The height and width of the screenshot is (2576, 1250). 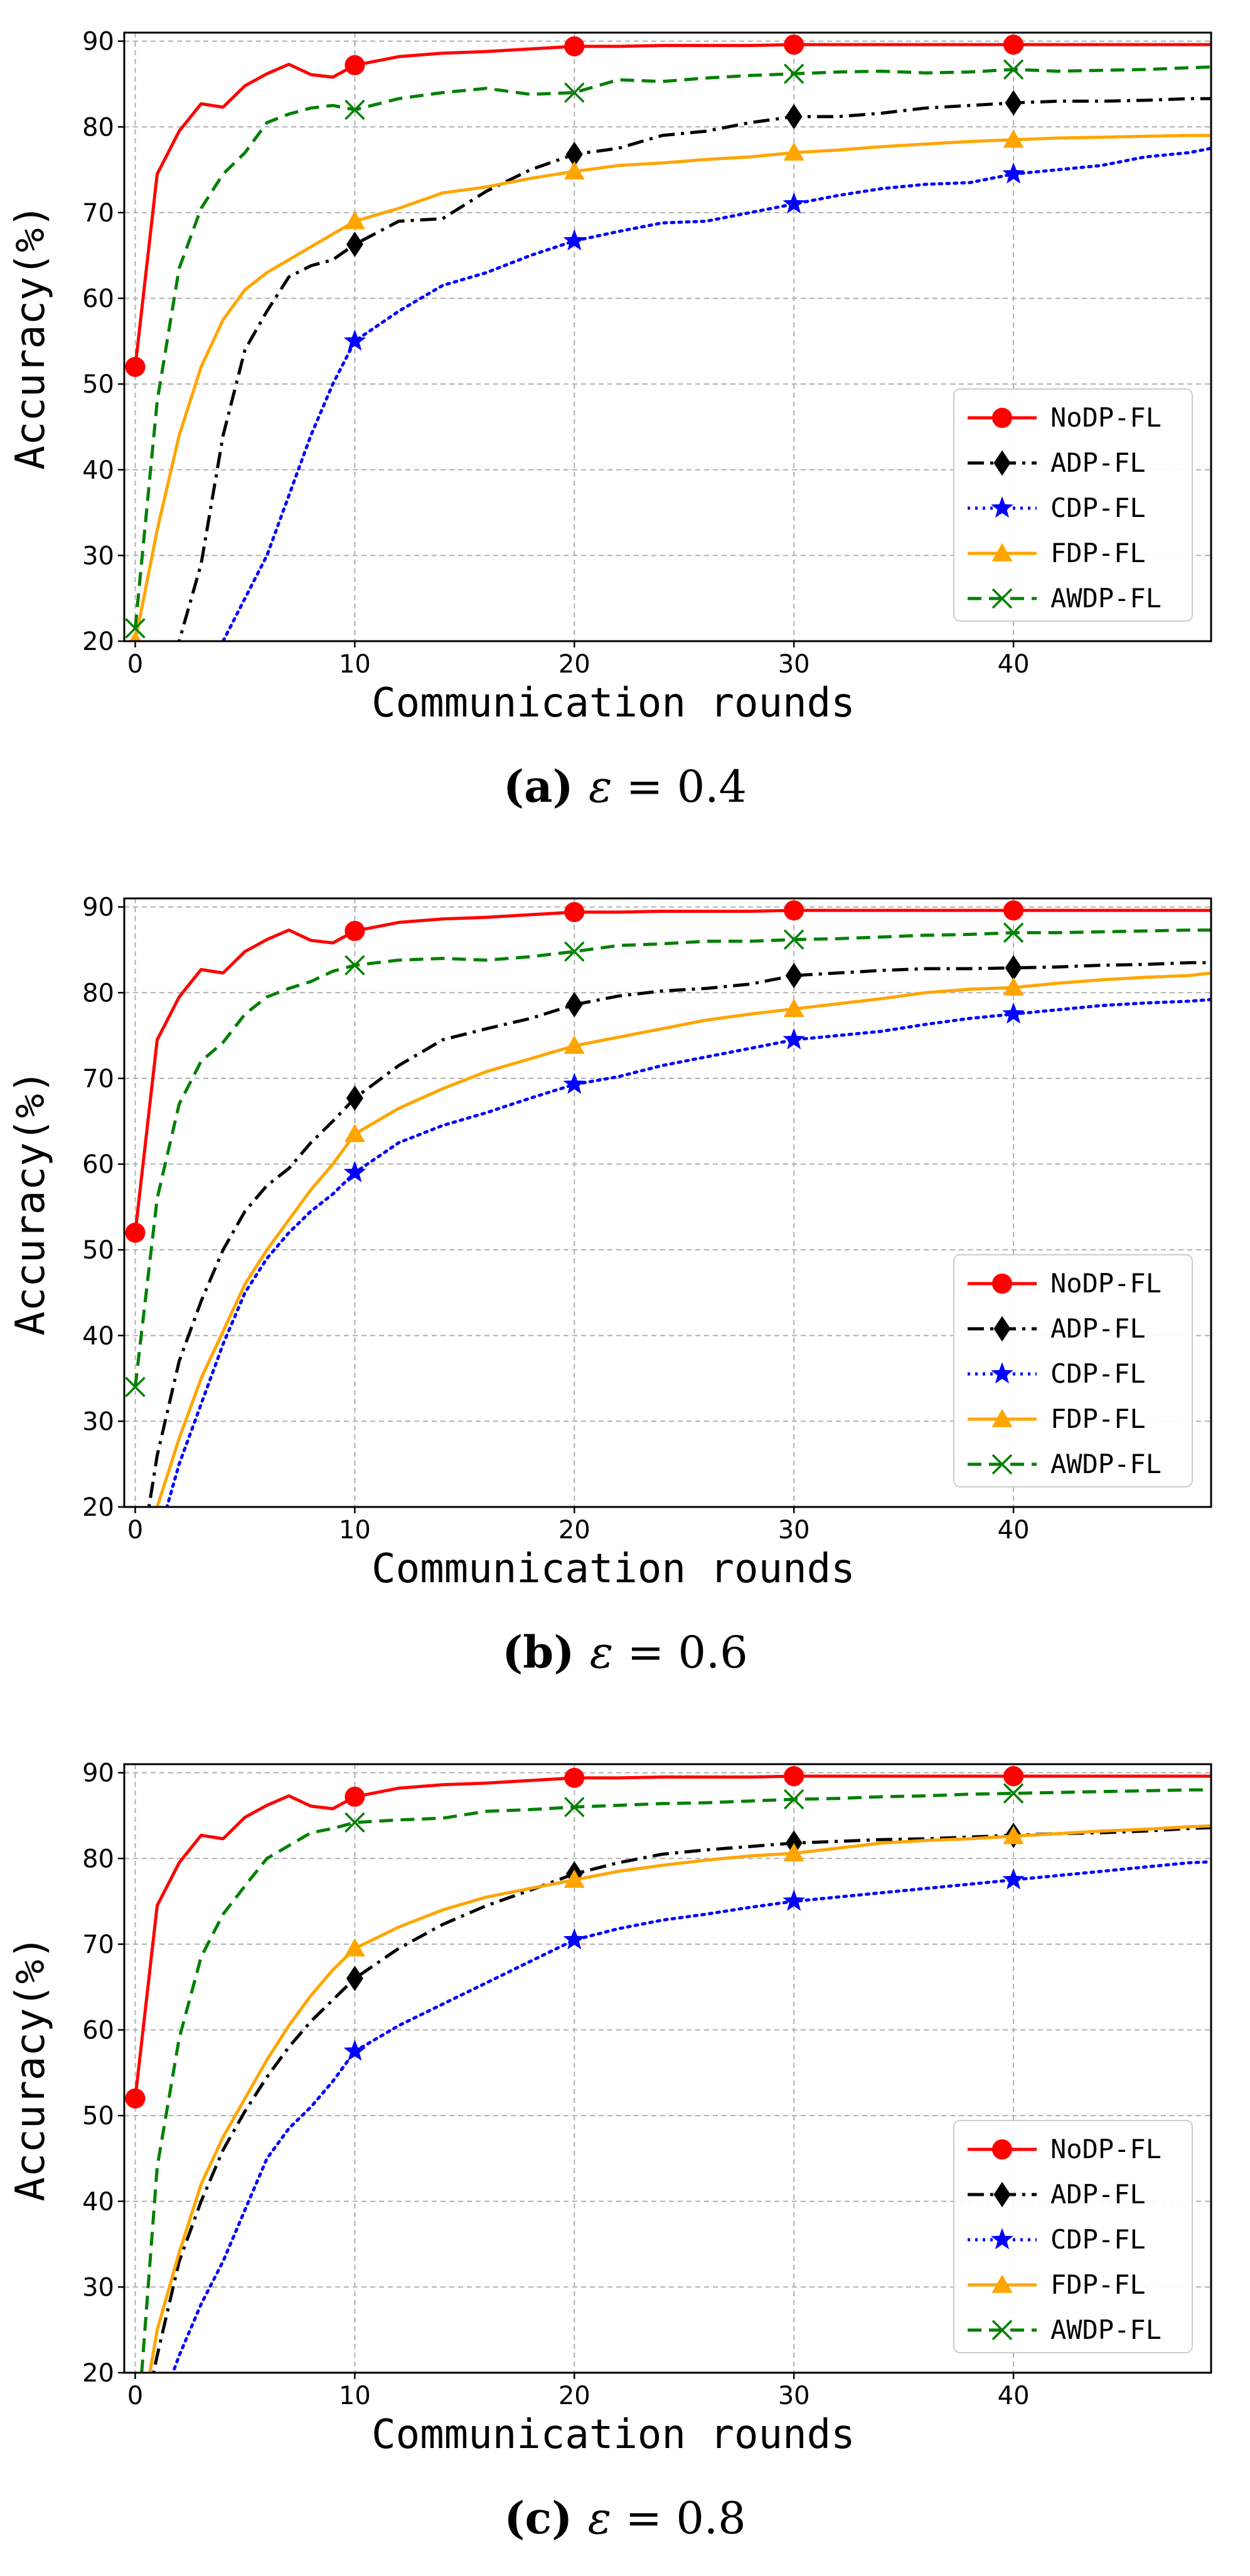 I want to click on y-tick-label: 70, so click(x=98, y=1945).